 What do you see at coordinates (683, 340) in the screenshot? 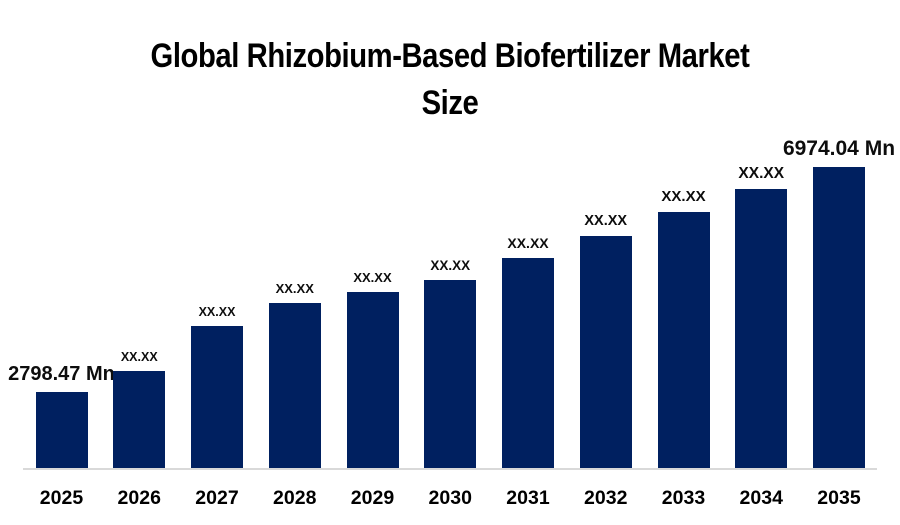
I see `bar-2033` at bounding box center [683, 340].